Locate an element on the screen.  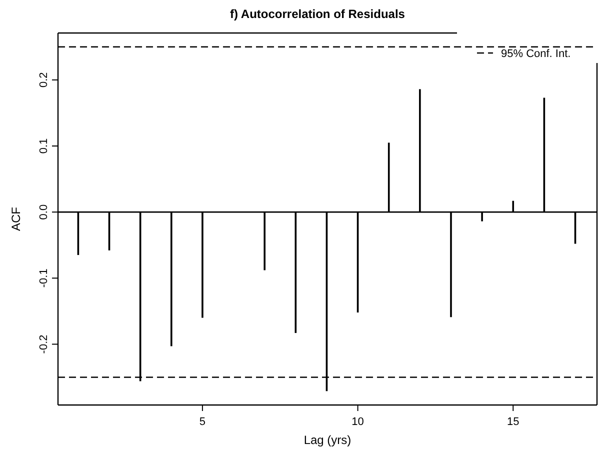
x-axis-title: Lag (yrs) is located at coordinates (328, 440).